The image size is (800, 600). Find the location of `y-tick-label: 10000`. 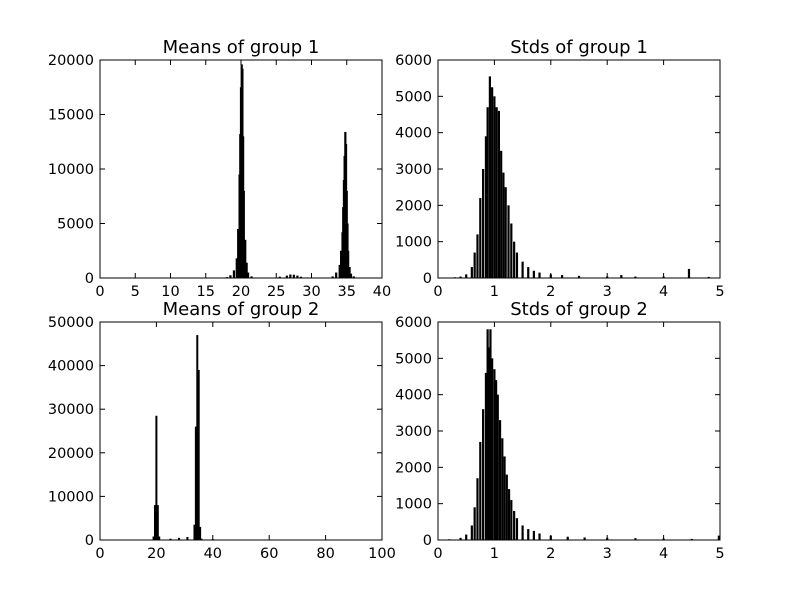

y-tick-label: 10000 is located at coordinates (71, 170).